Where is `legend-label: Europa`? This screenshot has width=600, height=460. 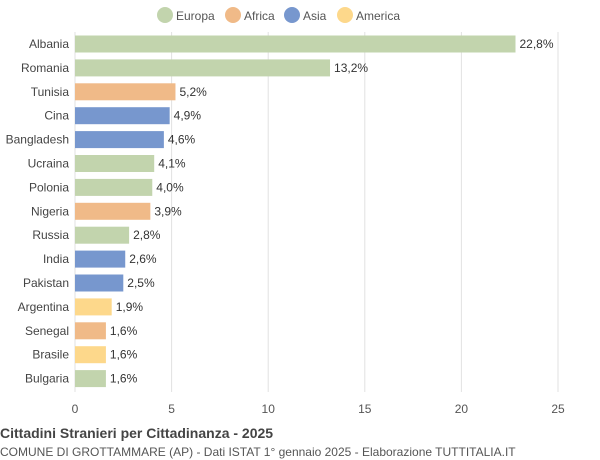
legend-label: Europa is located at coordinates (195, 16).